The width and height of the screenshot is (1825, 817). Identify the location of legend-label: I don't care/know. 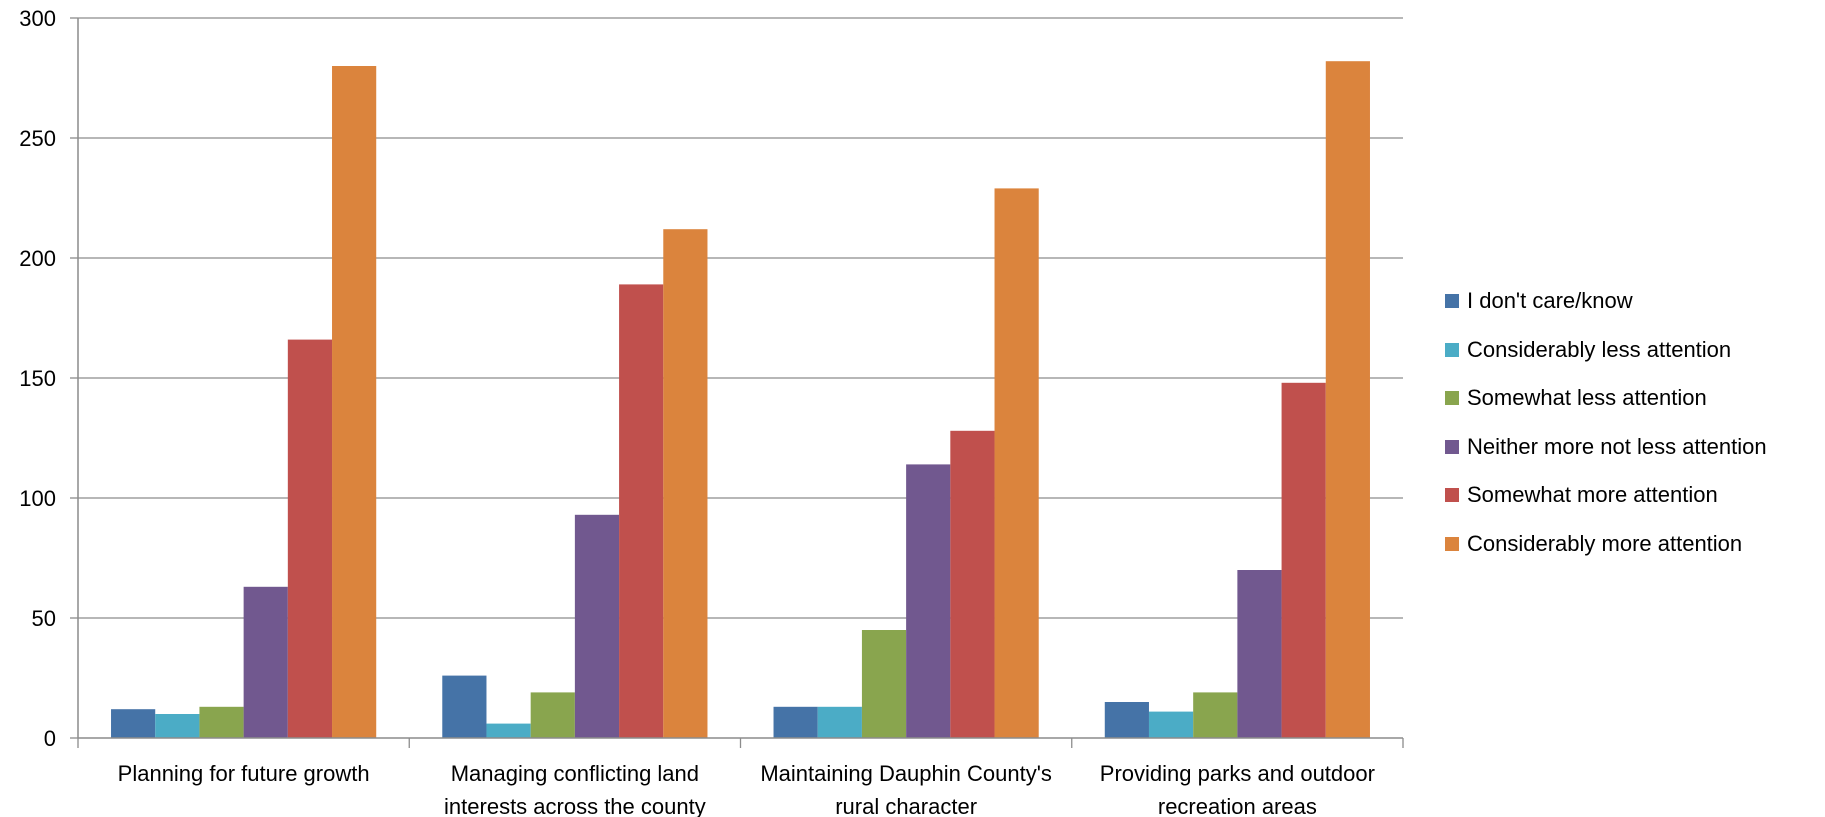
(1550, 301).